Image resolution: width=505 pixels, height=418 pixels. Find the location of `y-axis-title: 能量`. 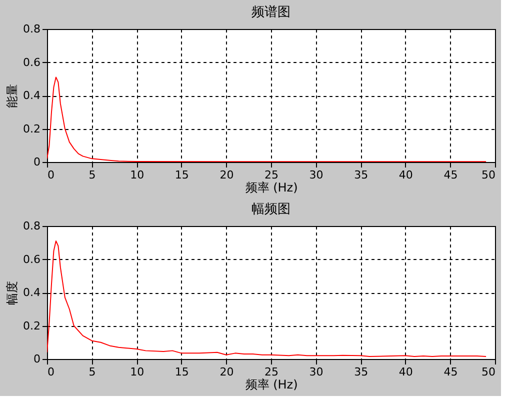

y-axis-title: 能量 is located at coordinates (12, 96).